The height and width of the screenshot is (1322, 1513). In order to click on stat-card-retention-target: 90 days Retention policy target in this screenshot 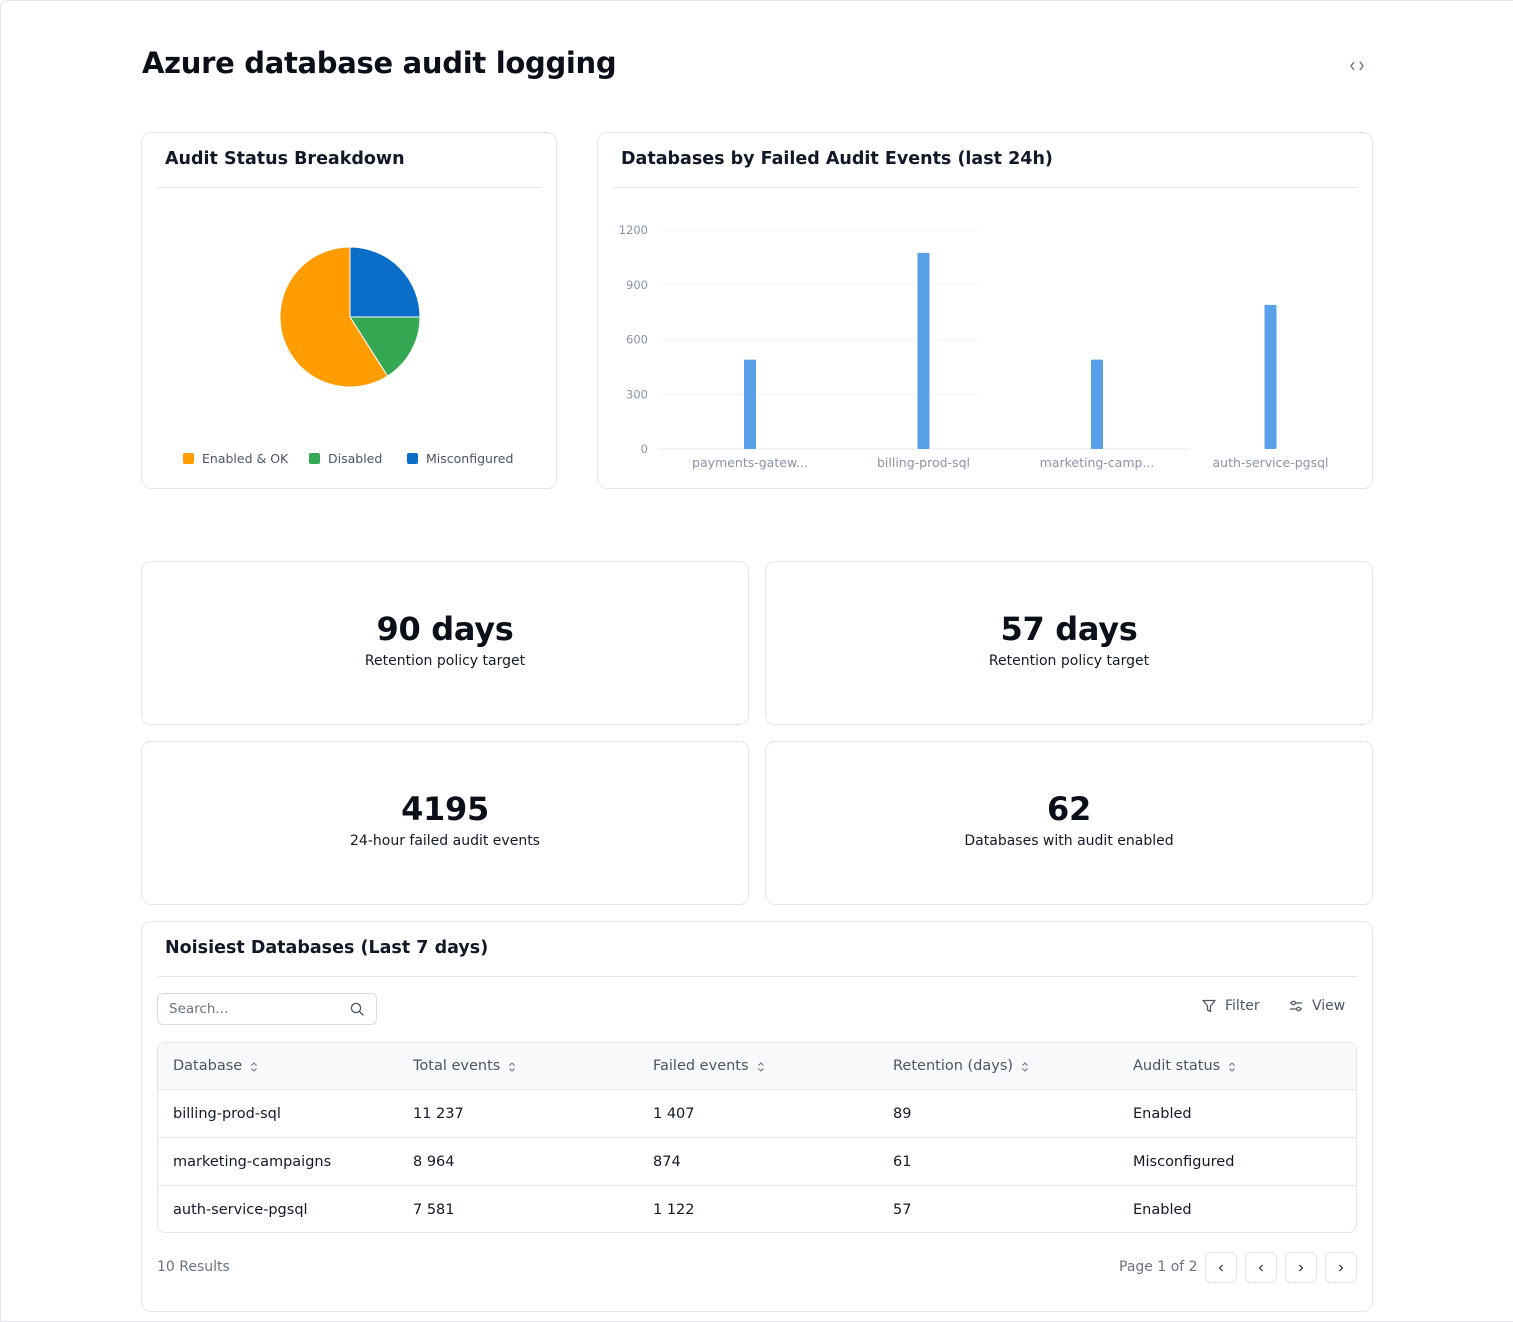, I will do `click(445, 643)`.